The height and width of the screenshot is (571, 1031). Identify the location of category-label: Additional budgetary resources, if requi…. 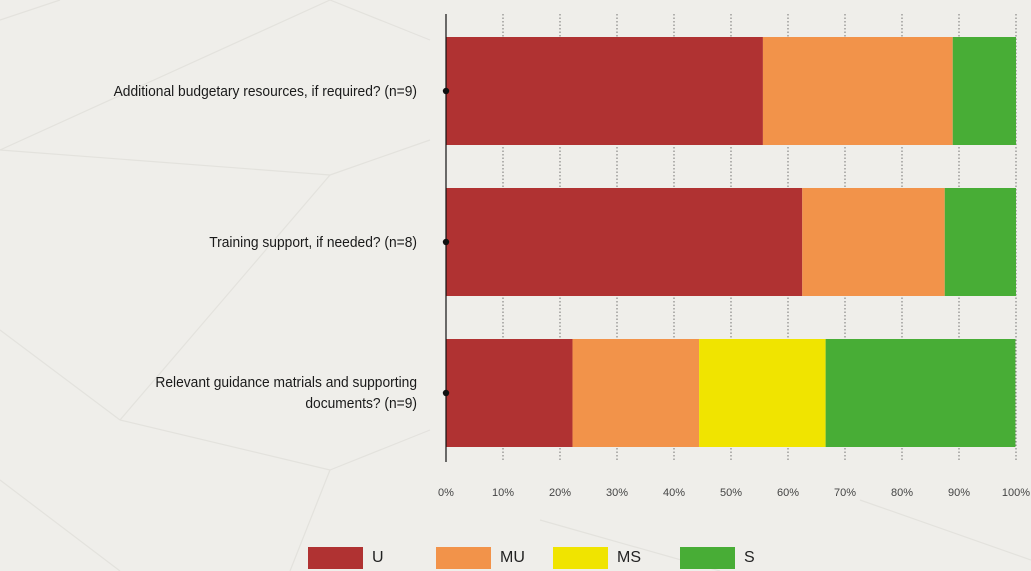
(265, 91).